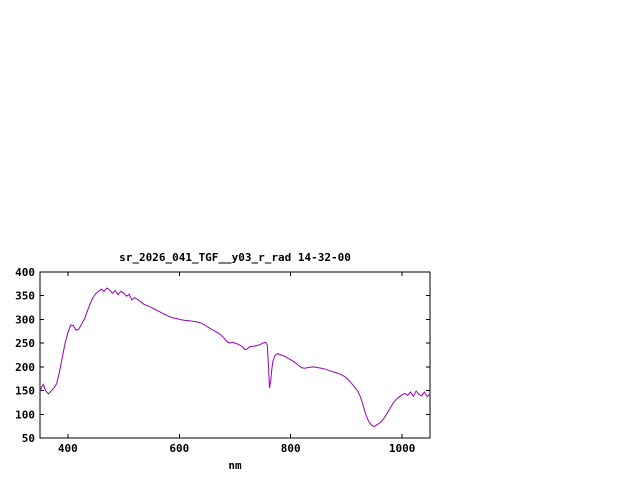 The image size is (640, 480). Describe the element at coordinates (235, 465) in the screenshot. I see `x-axis-label: nm` at that location.